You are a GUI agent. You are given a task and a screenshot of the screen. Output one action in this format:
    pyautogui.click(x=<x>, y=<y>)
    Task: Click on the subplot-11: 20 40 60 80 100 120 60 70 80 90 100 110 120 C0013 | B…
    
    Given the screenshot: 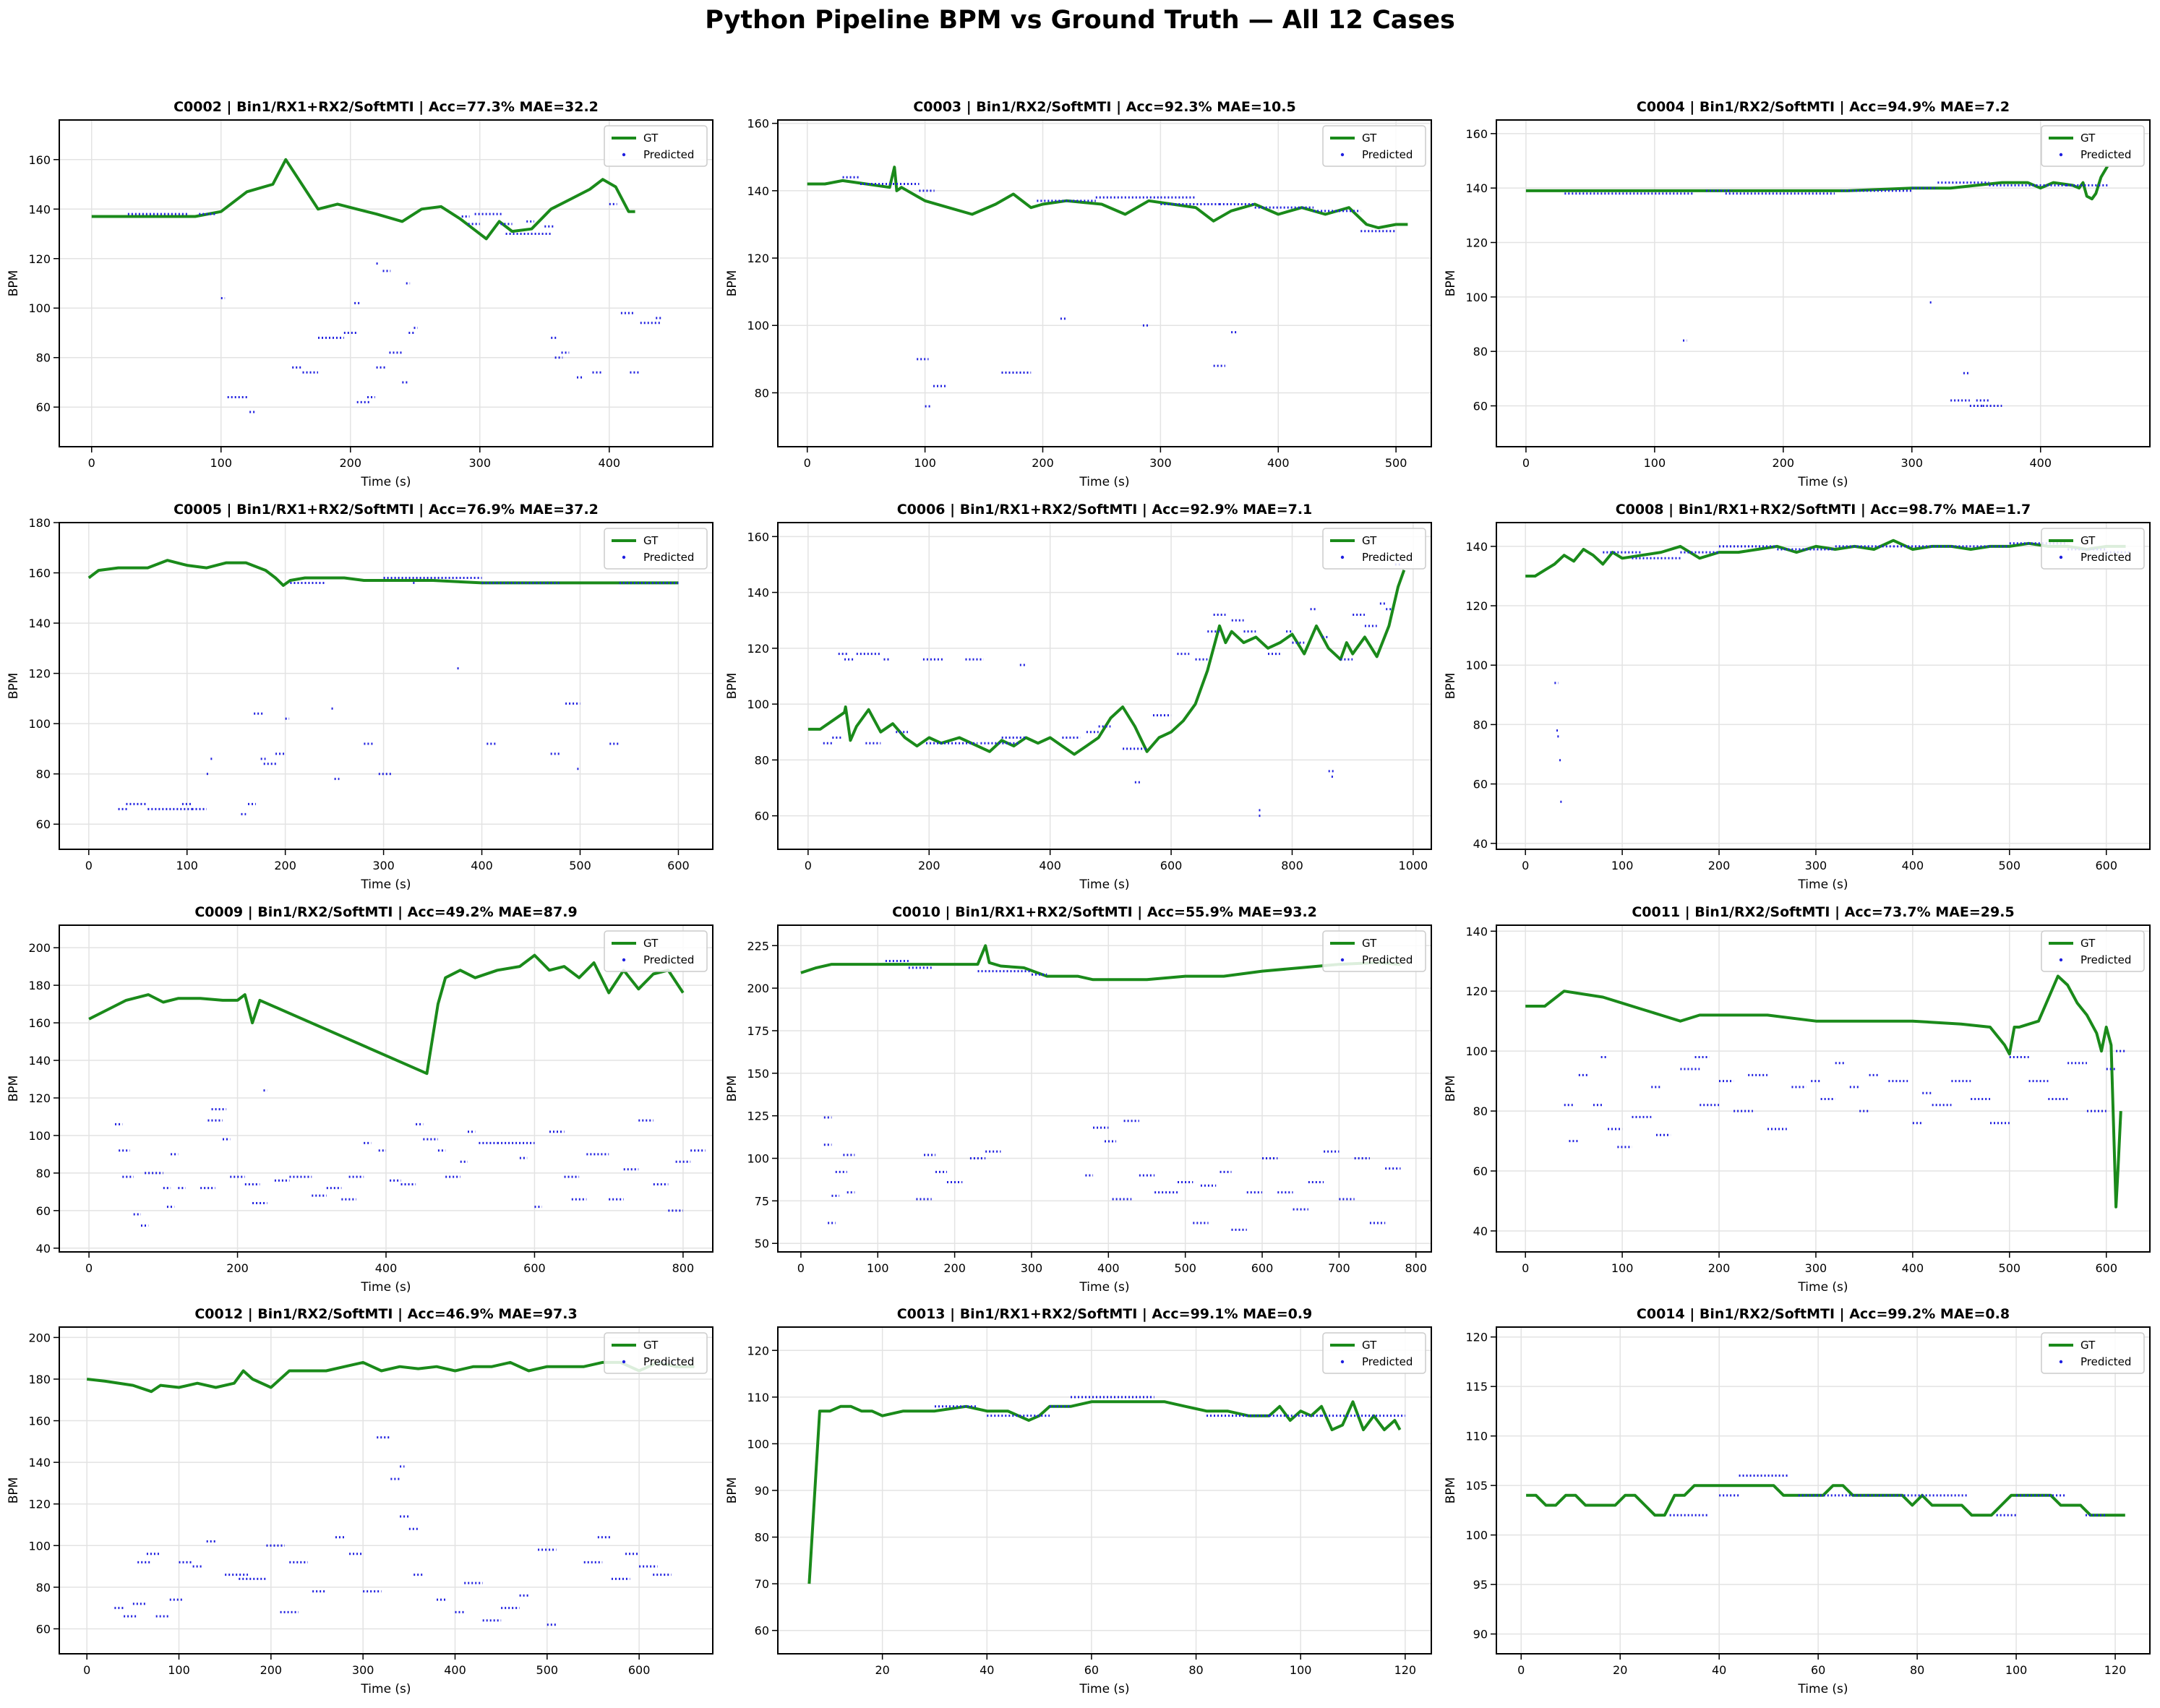 What is the action you would take?
    pyautogui.click(x=1078, y=1501)
    